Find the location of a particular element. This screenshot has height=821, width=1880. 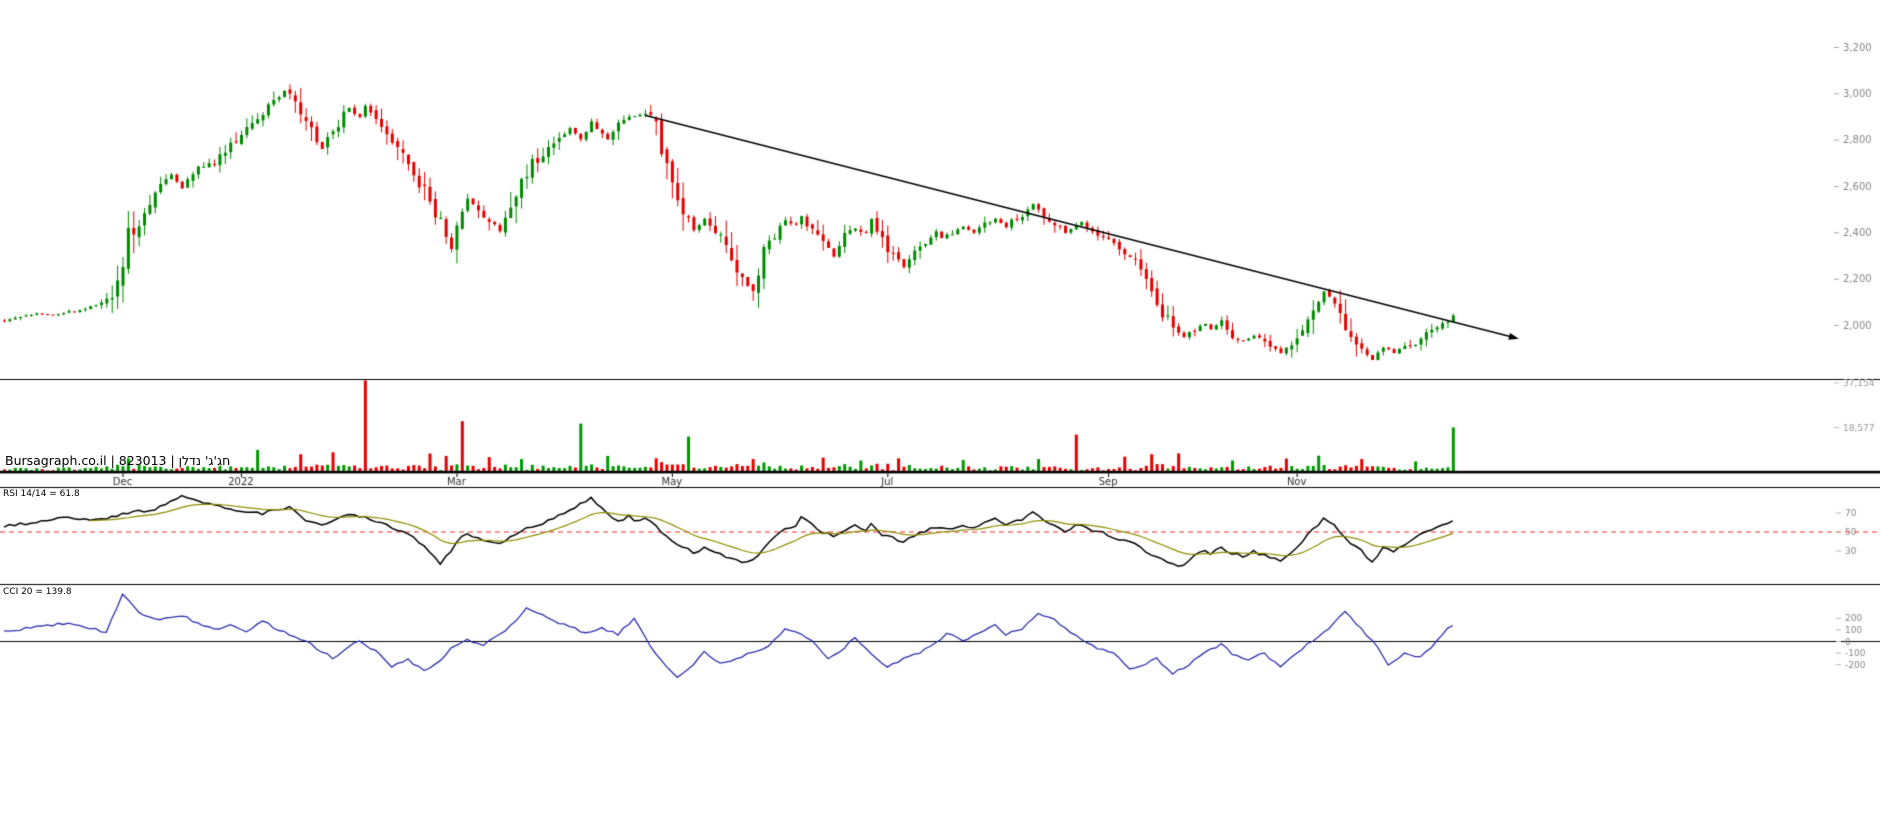

cci-indicator-label: CCI 20 = 139.8 is located at coordinates (37, 592).